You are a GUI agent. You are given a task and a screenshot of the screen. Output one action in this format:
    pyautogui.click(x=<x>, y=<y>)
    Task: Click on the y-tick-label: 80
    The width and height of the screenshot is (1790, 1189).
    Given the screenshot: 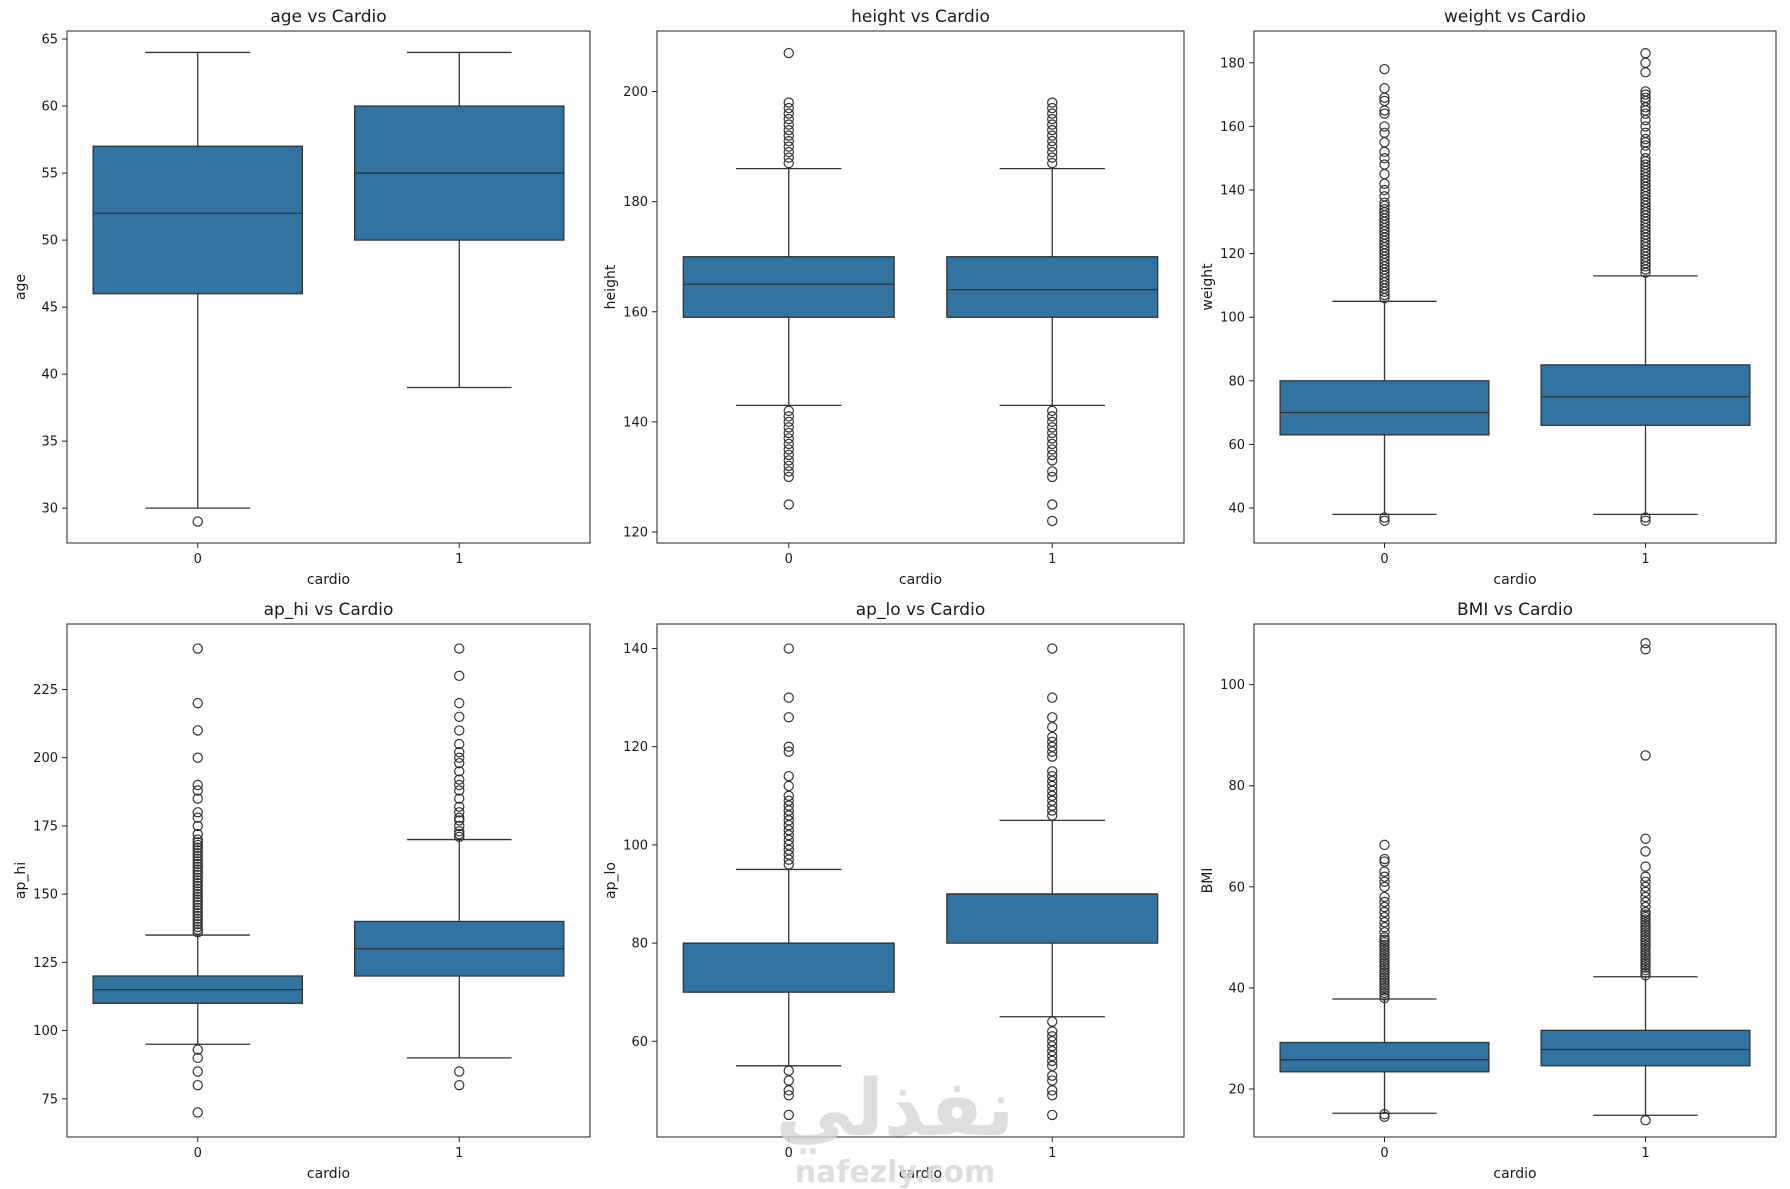 What is the action you would take?
    pyautogui.click(x=1236, y=786)
    